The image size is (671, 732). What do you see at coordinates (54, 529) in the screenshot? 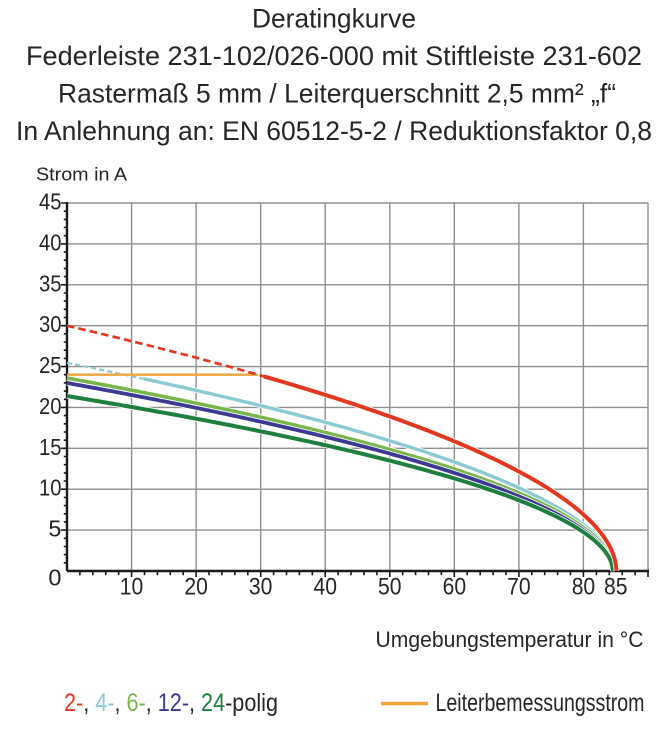
I see `svg-text: 5` at bounding box center [54, 529].